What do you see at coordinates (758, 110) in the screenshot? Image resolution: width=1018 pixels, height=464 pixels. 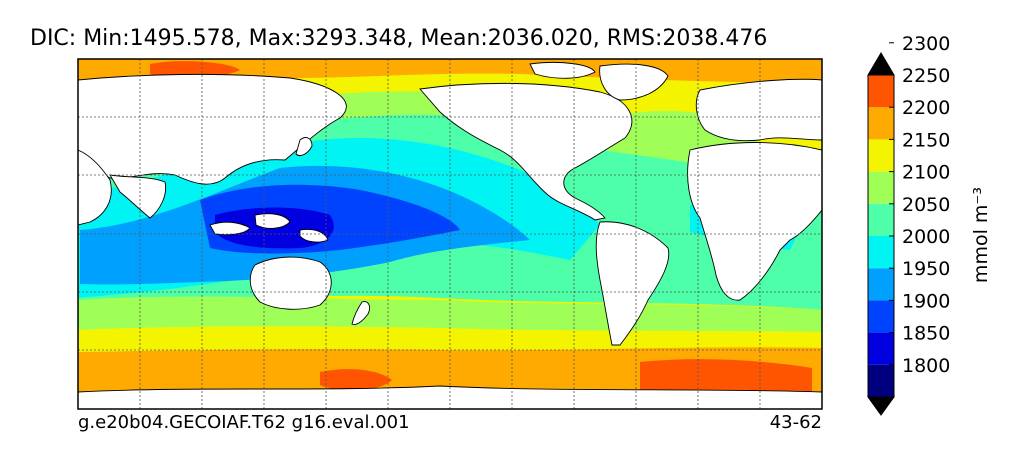 I see `europe-west` at bounding box center [758, 110].